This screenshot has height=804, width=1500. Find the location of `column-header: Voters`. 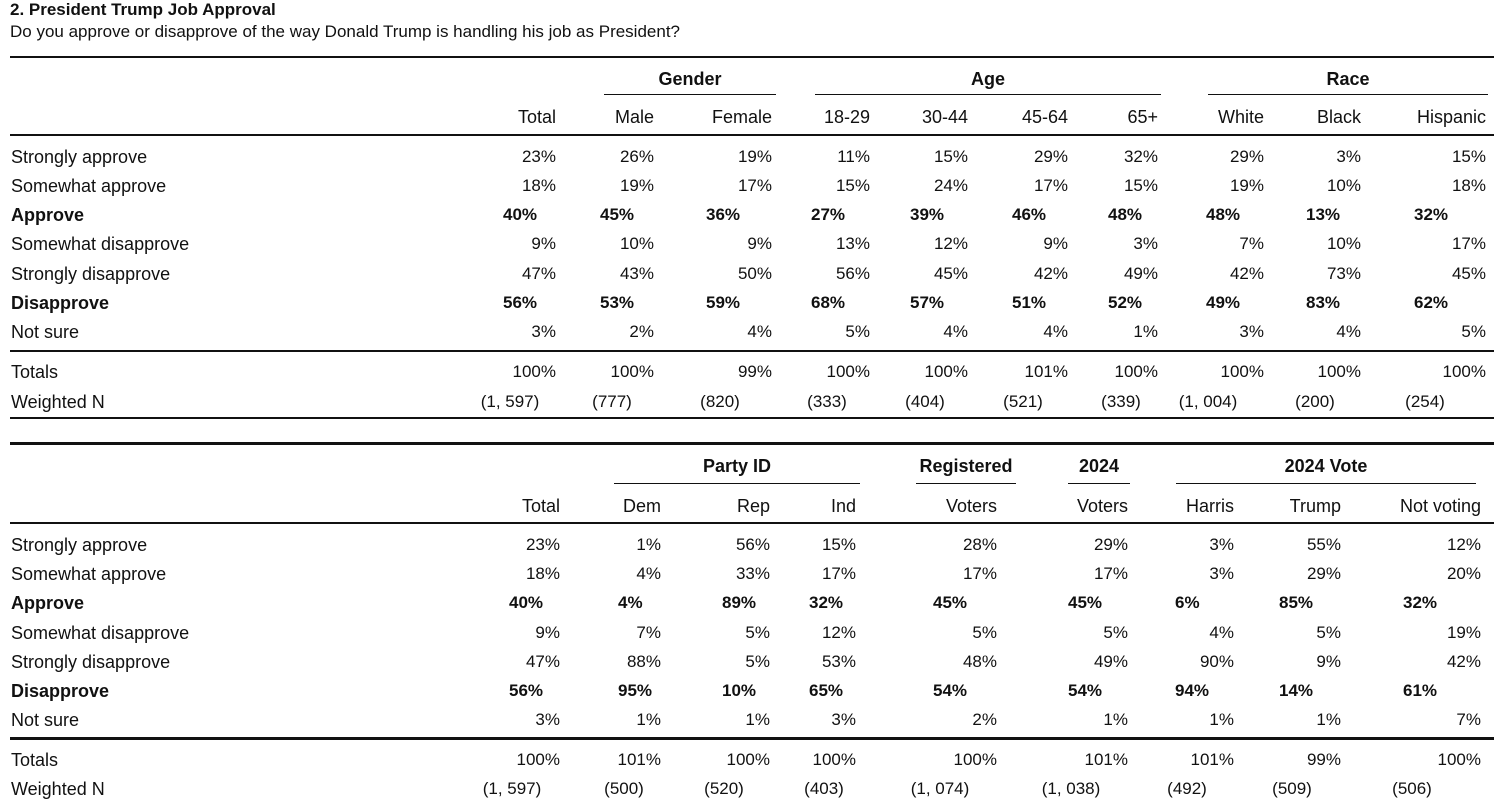

column-header: Voters is located at coordinates (1102, 506).